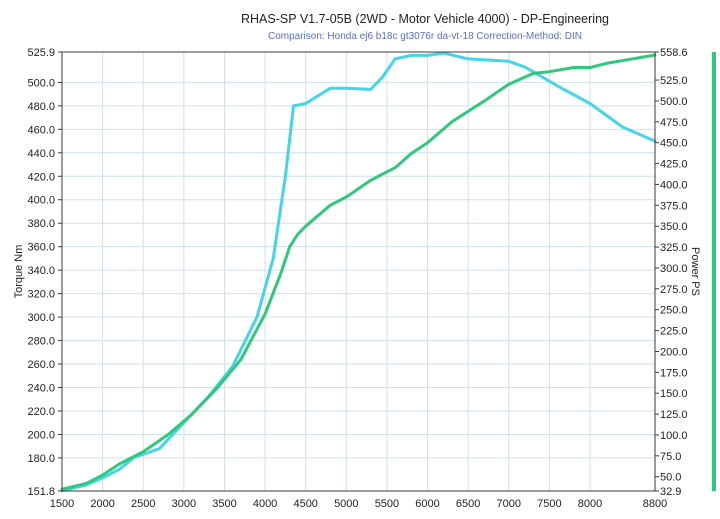 The width and height of the screenshot is (720, 519). What do you see at coordinates (670, 457) in the screenshot?
I see `y2-tick-label: 75.0` at bounding box center [670, 457].